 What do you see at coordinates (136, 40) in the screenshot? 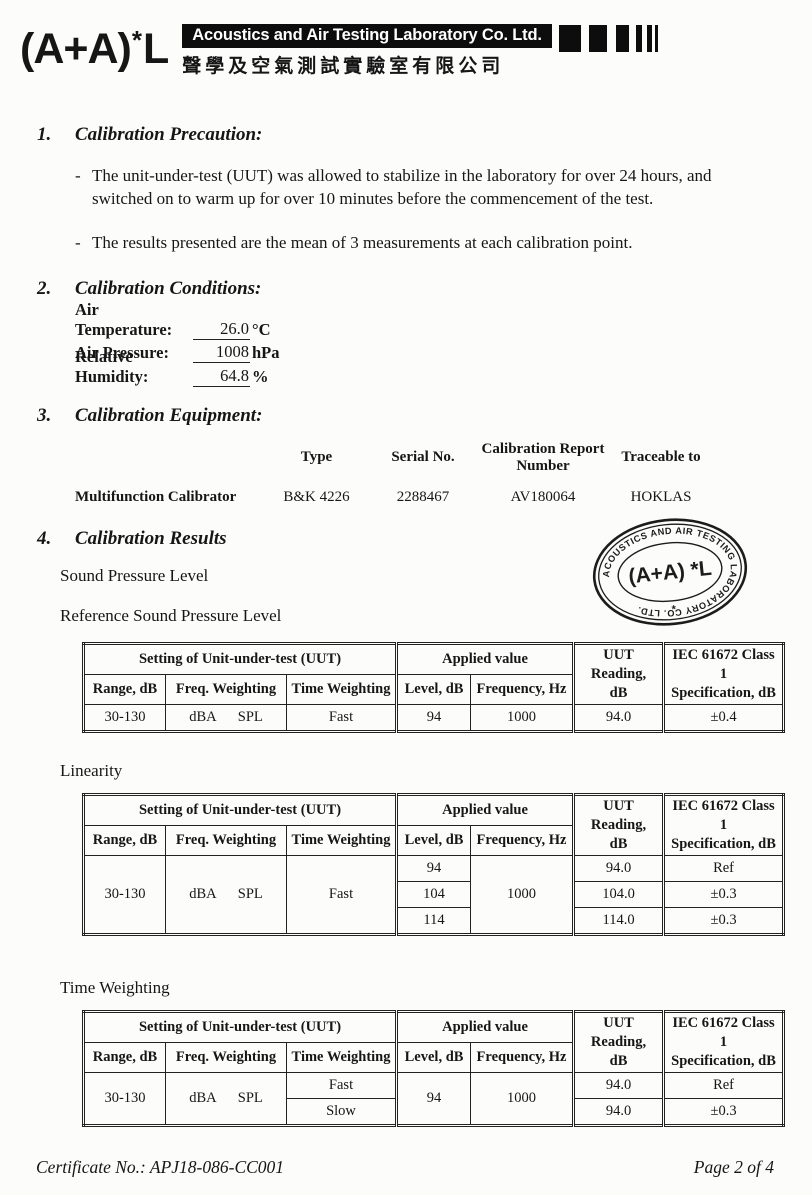
I see `logo-asterisk: *` at bounding box center [136, 40].